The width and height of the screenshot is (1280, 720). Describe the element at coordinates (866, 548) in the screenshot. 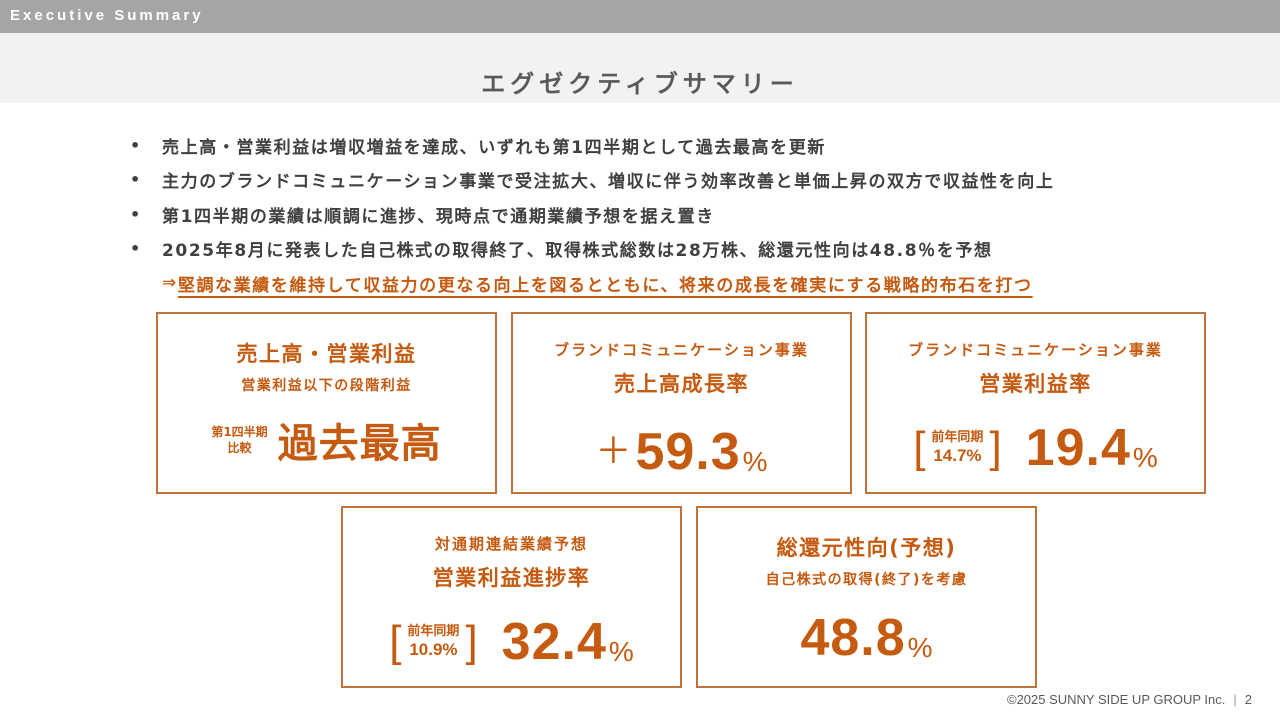

I see `card-heading: 総還元性向(予想)` at that location.